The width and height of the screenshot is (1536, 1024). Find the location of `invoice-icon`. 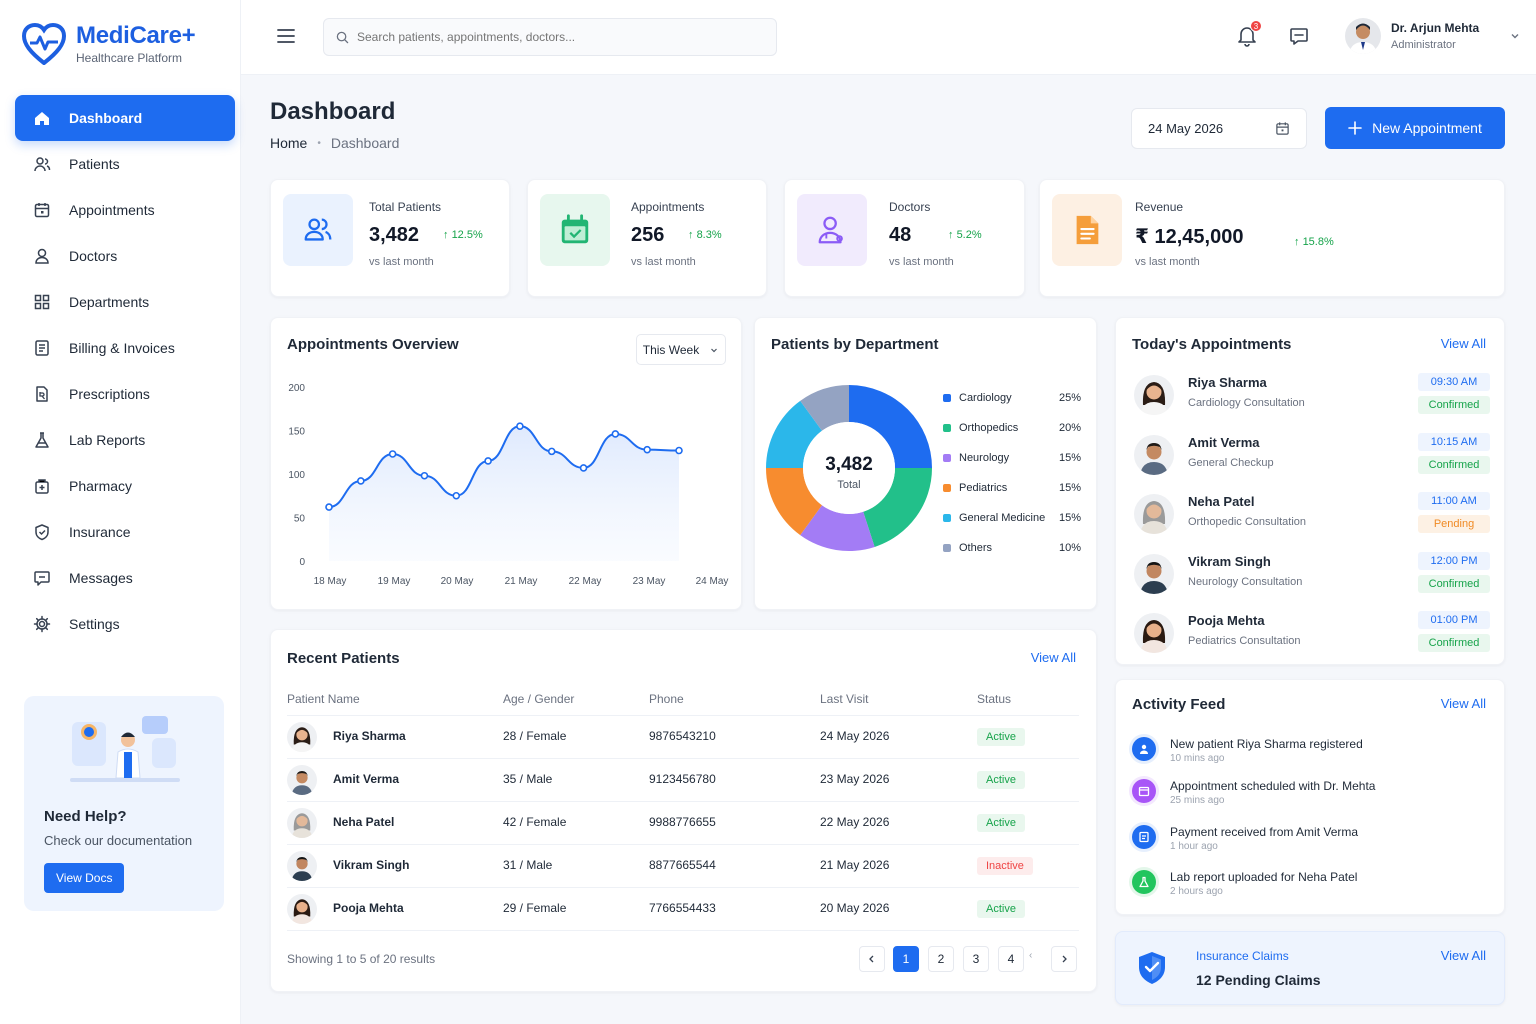

invoice-icon is located at coordinates (42, 348).